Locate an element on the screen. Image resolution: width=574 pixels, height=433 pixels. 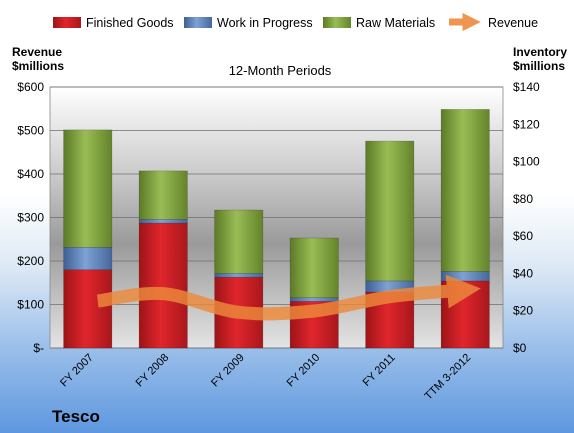
legend-item-work-in-progress: Work in Progress is located at coordinates (248, 23).